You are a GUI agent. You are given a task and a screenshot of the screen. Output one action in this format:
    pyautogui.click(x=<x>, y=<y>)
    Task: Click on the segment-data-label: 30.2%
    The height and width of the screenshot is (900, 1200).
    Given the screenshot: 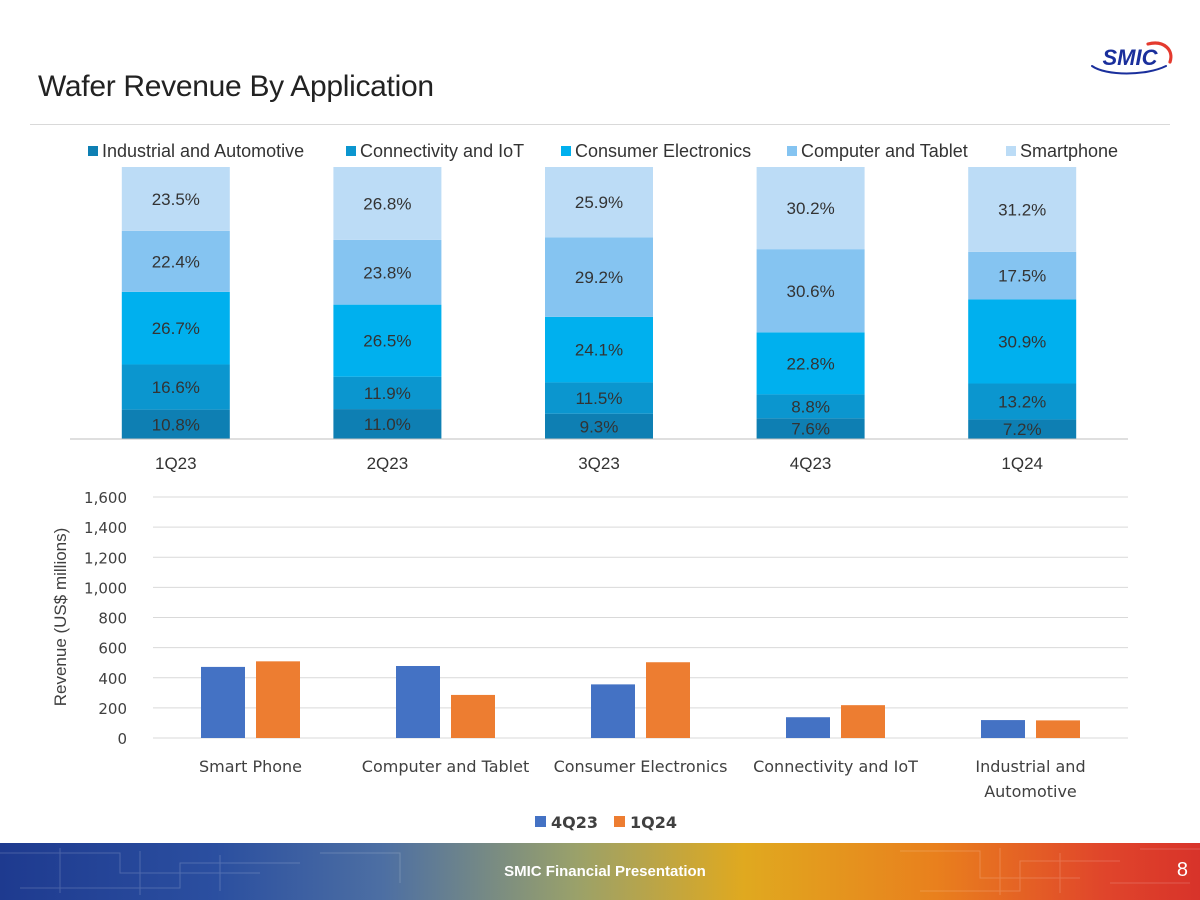 What is the action you would take?
    pyautogui.click(x=810, y=208)
    